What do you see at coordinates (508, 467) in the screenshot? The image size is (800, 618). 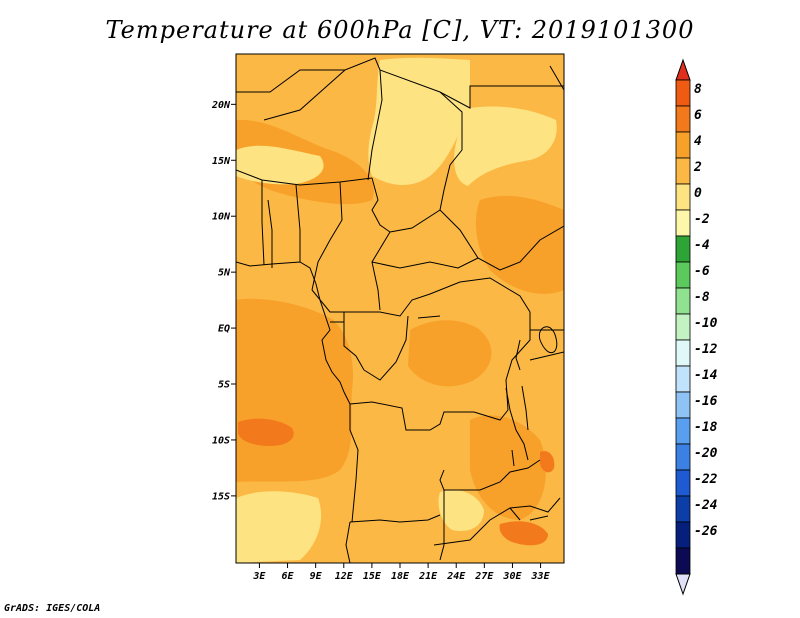 I see `field-band-2-4-east` at bounding box center [508, 467].